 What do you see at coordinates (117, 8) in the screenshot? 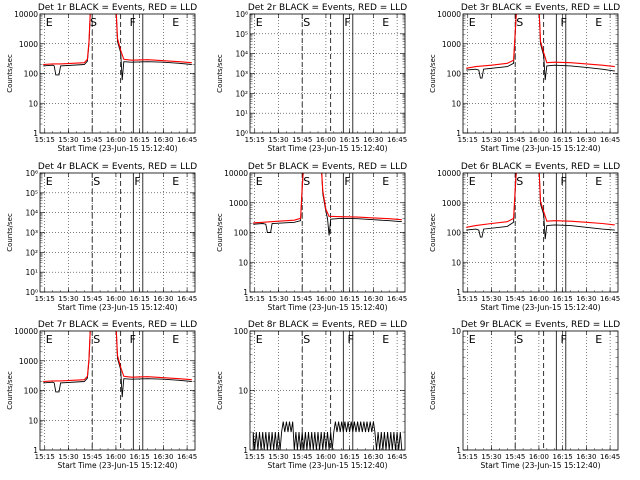
I see `panel-title: Det 1r BLACK = Events, RED = LLD` at bounding box center [117, 8].